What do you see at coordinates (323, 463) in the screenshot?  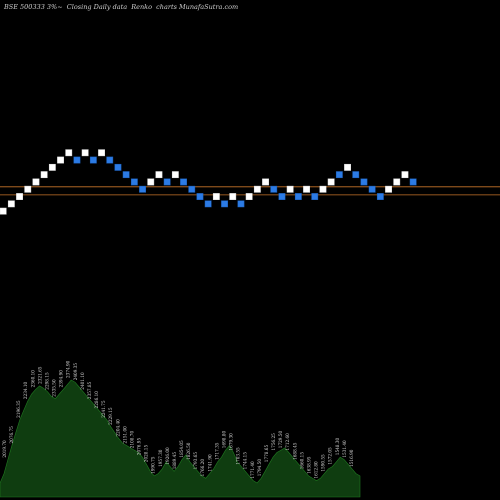 I see `volume-label: 1590.55` at bounding box center [323, 463].